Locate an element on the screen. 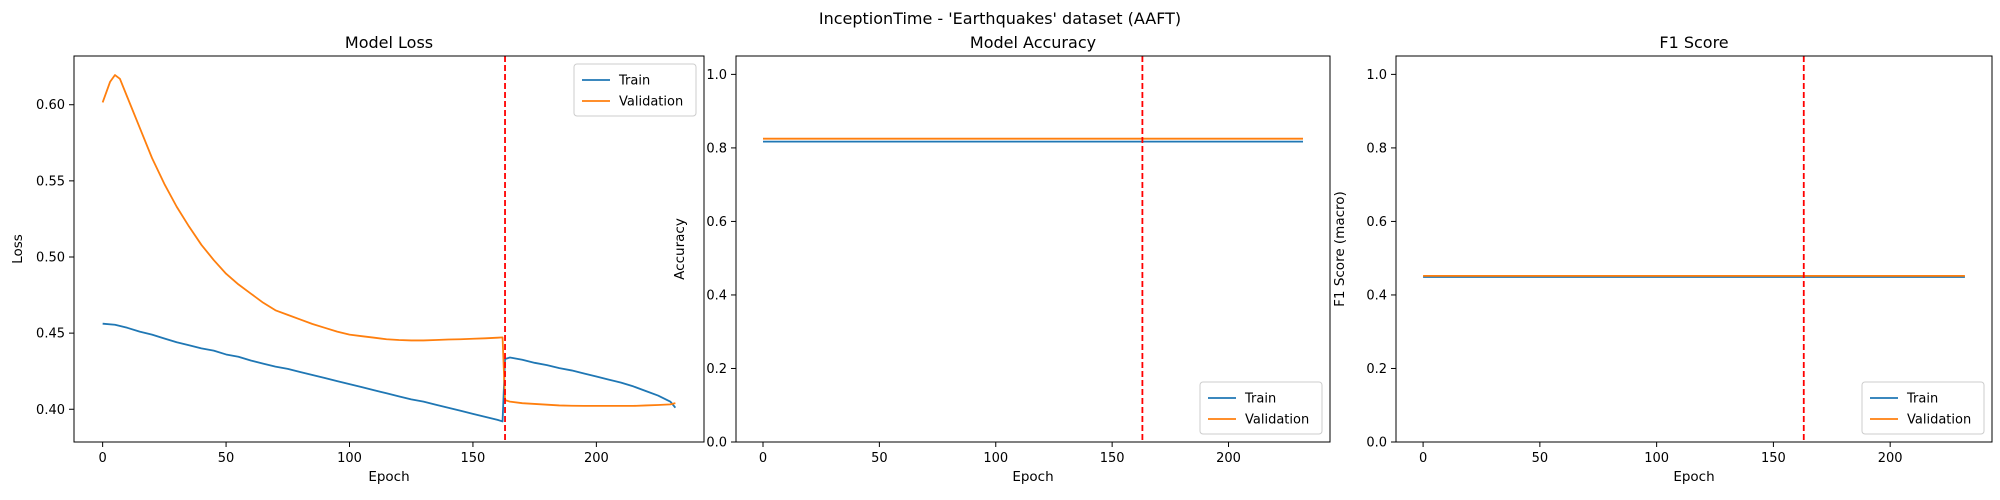  y-tick-label: 0.45 is located at coordinates (50, 334).